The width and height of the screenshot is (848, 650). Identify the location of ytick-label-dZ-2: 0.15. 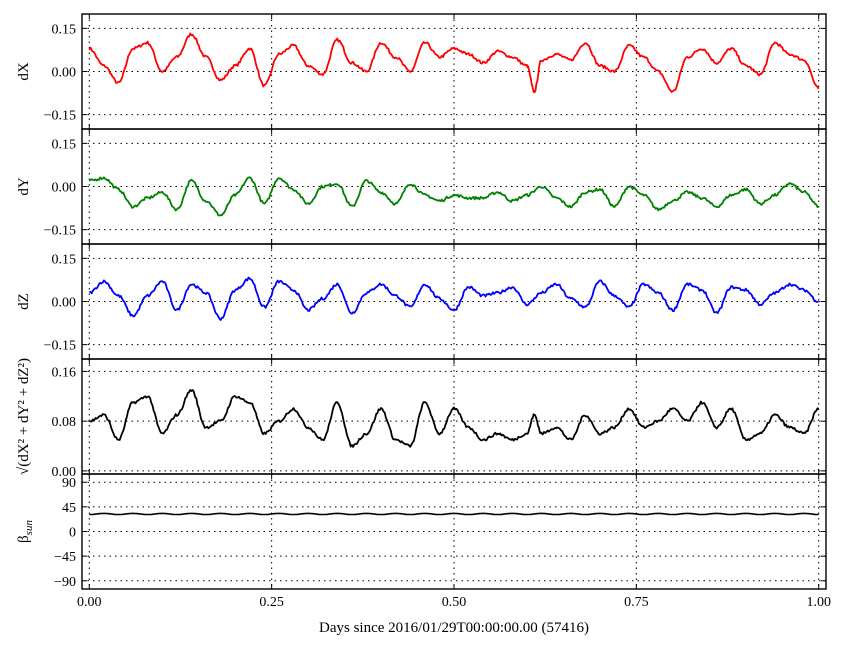
(64, 259).